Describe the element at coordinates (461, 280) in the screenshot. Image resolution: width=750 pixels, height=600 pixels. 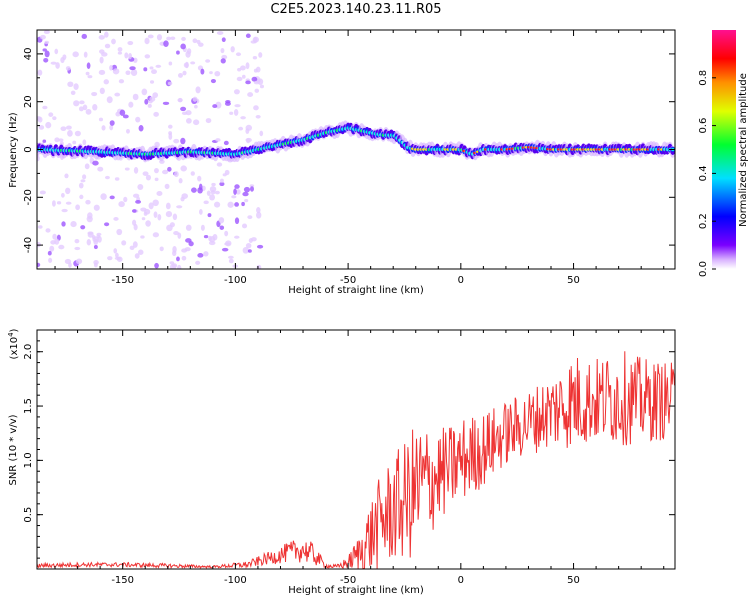
I see `heatmap-x-tick-label: 0` at that location.